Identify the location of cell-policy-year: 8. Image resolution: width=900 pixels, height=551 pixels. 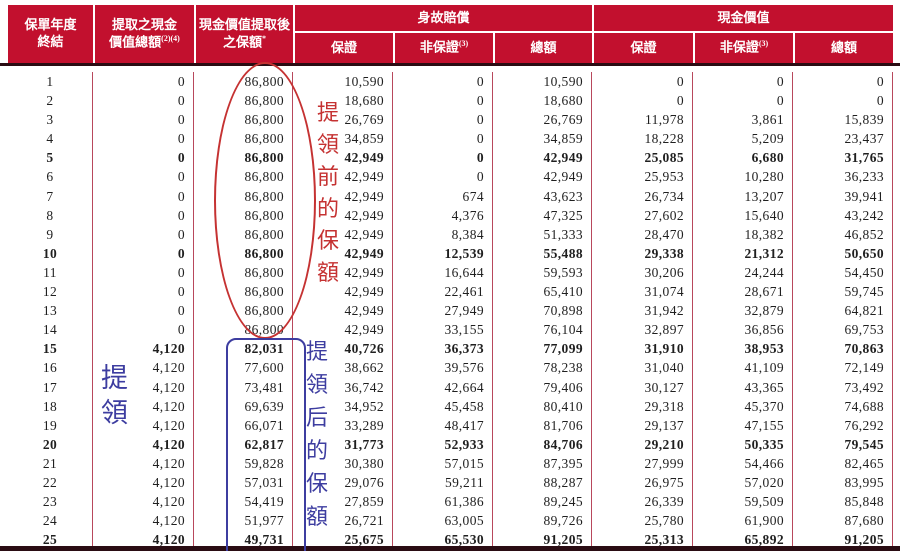
(50, 215).